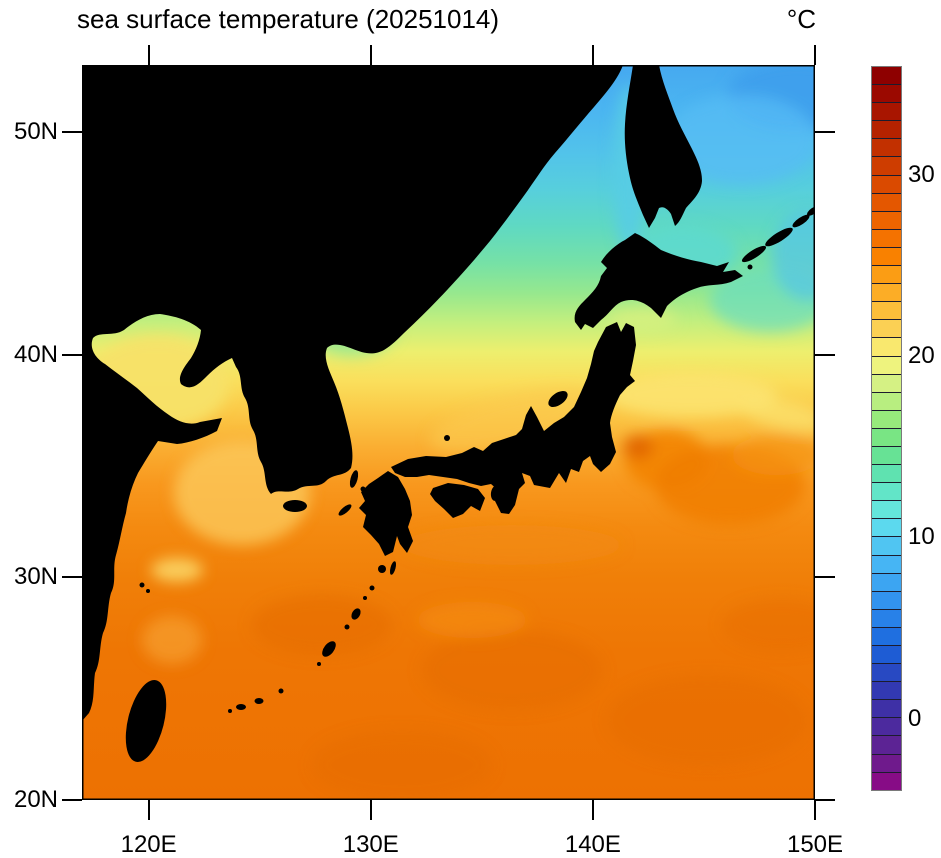 This screenshot has width=941, height=858. I want to click on land-iki, so click(363, 489).